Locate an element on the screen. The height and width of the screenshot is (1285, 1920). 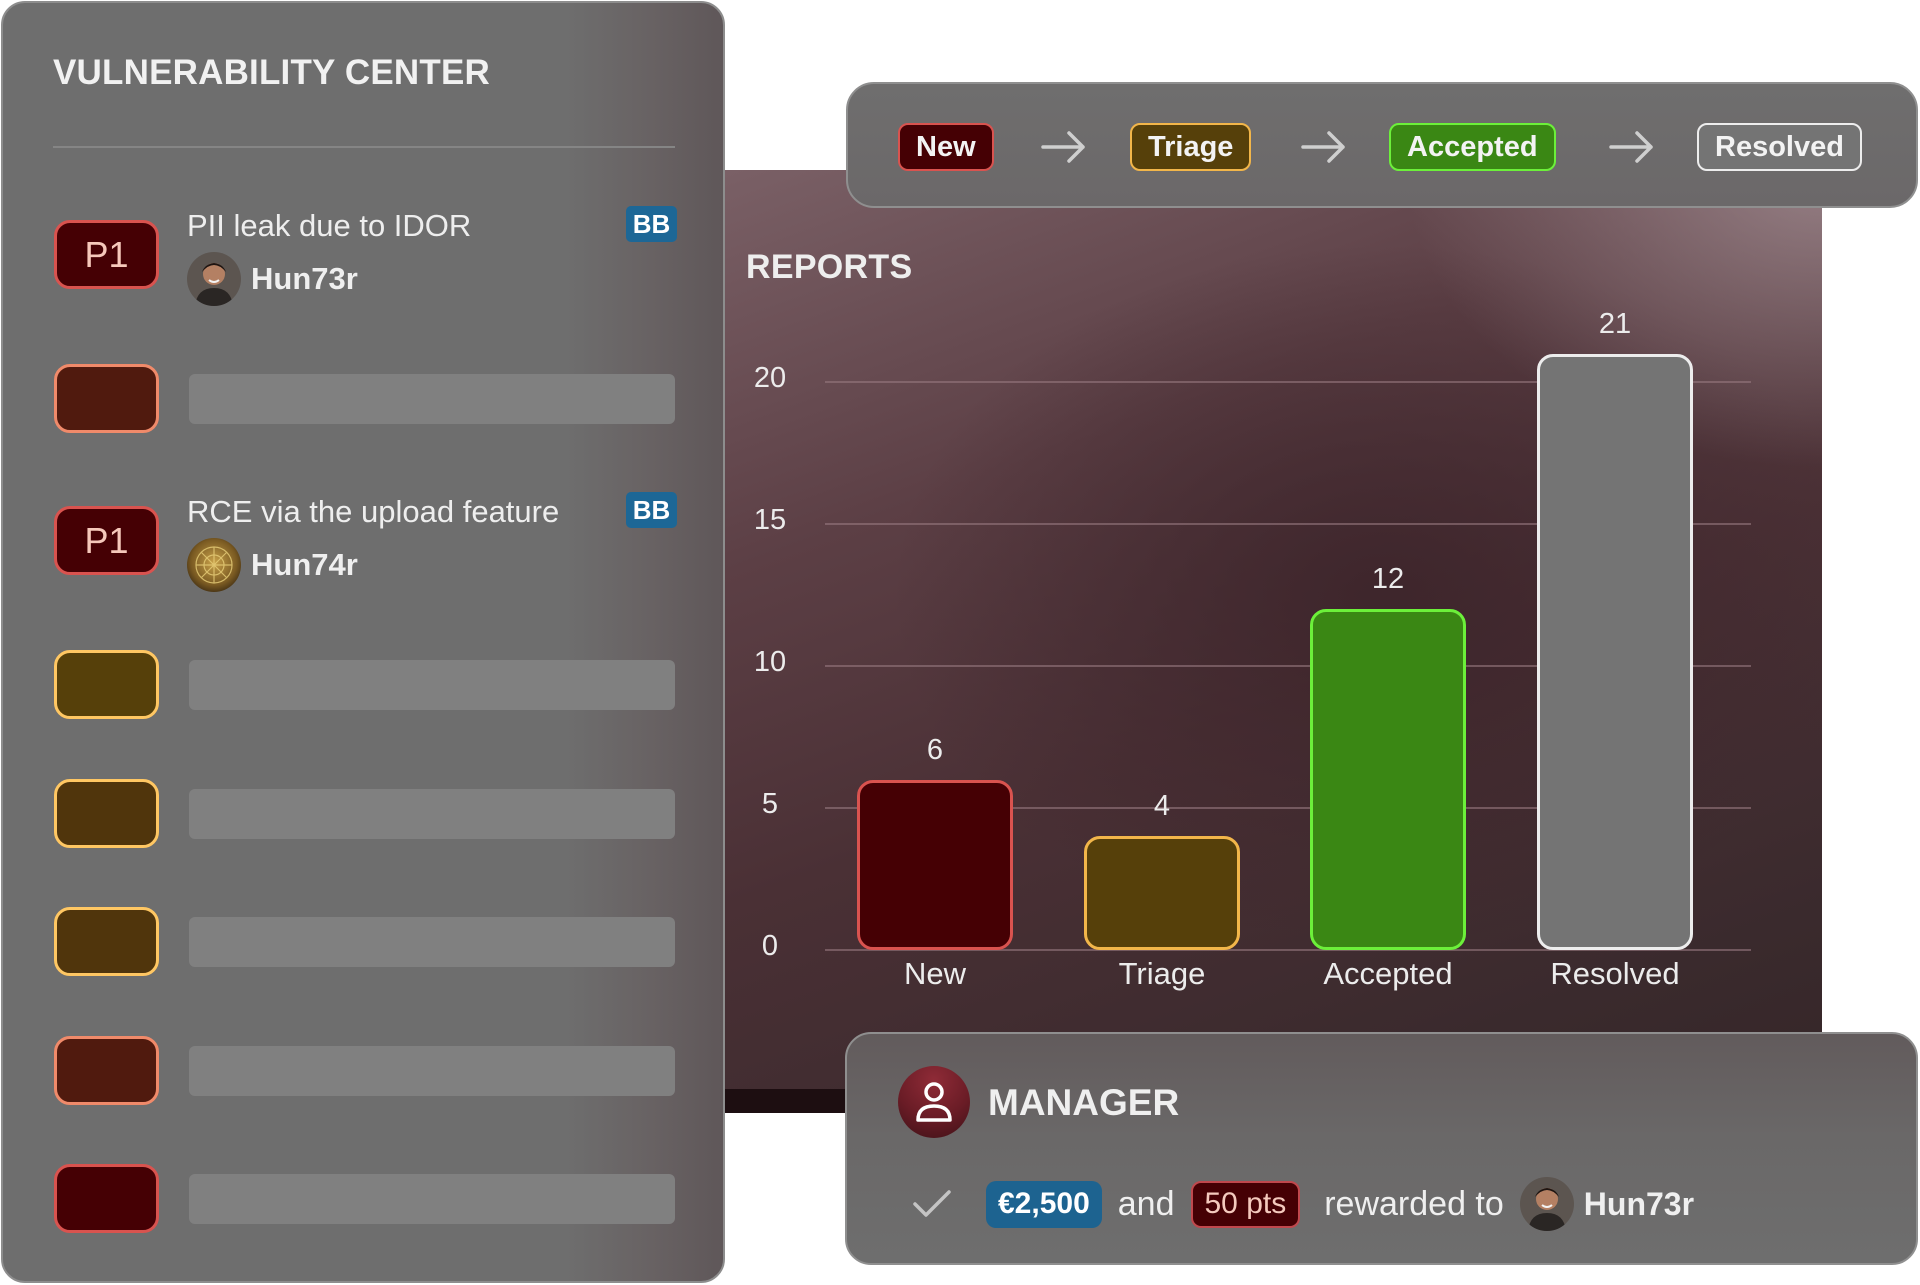
reporter: Hun74r is located at coordinates (272, 565).